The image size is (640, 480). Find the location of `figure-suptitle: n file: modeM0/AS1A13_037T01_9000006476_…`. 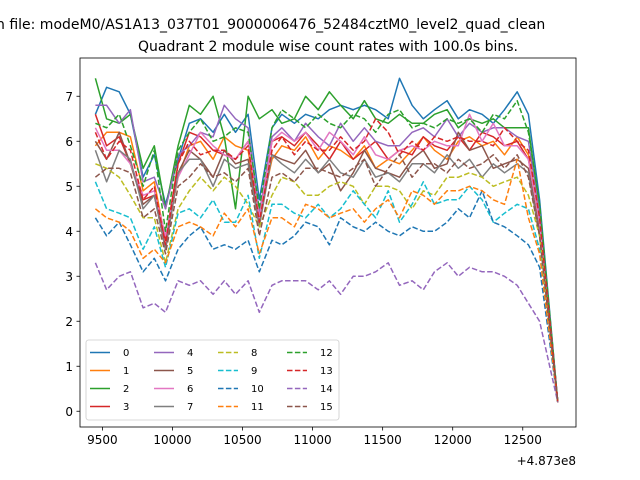

figure-suptitle: n file: modeM0/AS1A13_037T01_9000006476_… is located at coordinates (272, 25).